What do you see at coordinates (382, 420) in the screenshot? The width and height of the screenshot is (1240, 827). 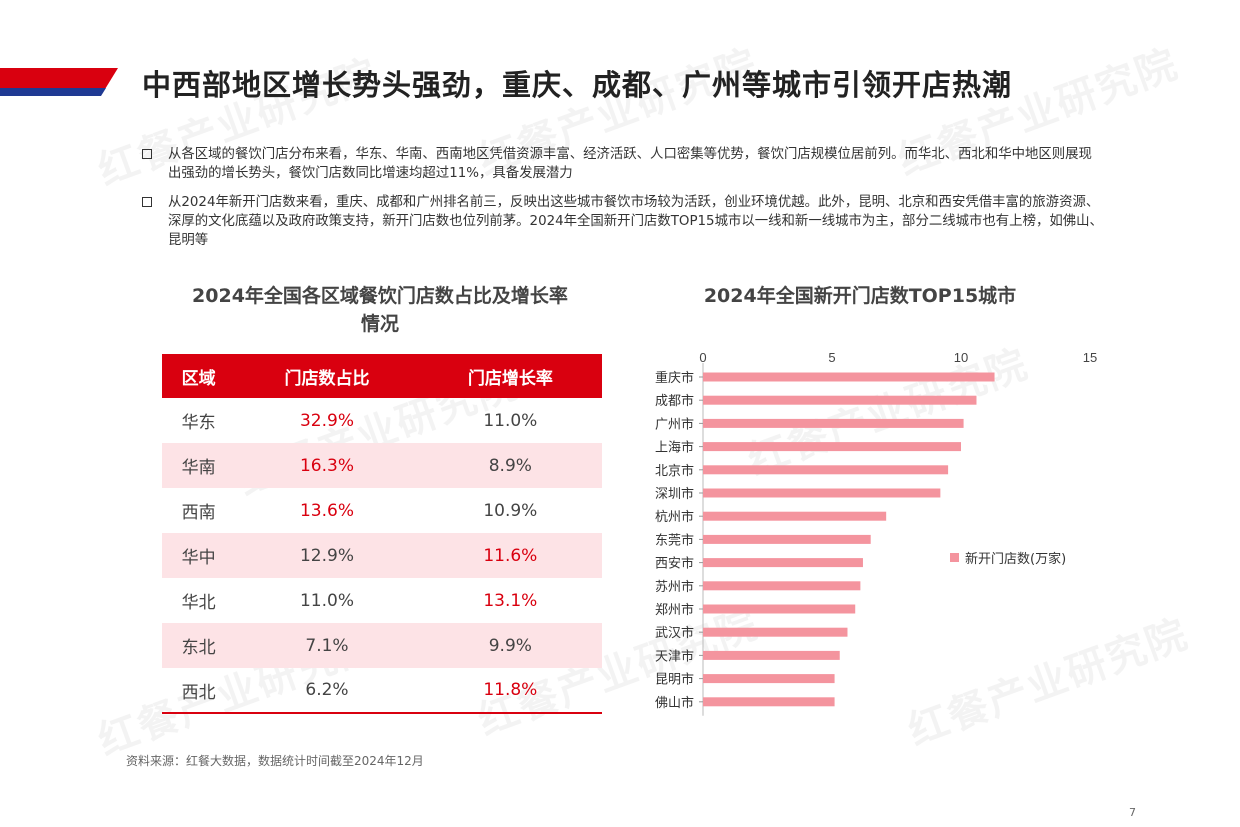 I see `table-row: 华东 32.9% 11.0%` at bounding box center [382, 420].